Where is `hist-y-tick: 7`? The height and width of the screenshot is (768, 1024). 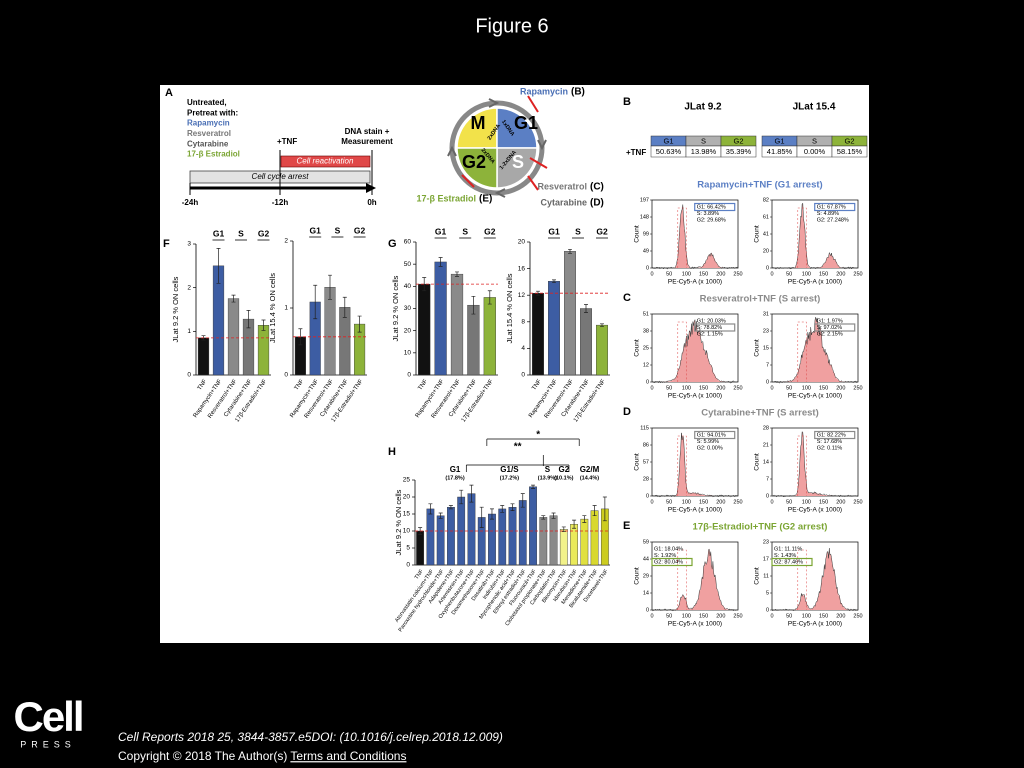 hist-y-tick: 7 is located at coordinates (767, 479).